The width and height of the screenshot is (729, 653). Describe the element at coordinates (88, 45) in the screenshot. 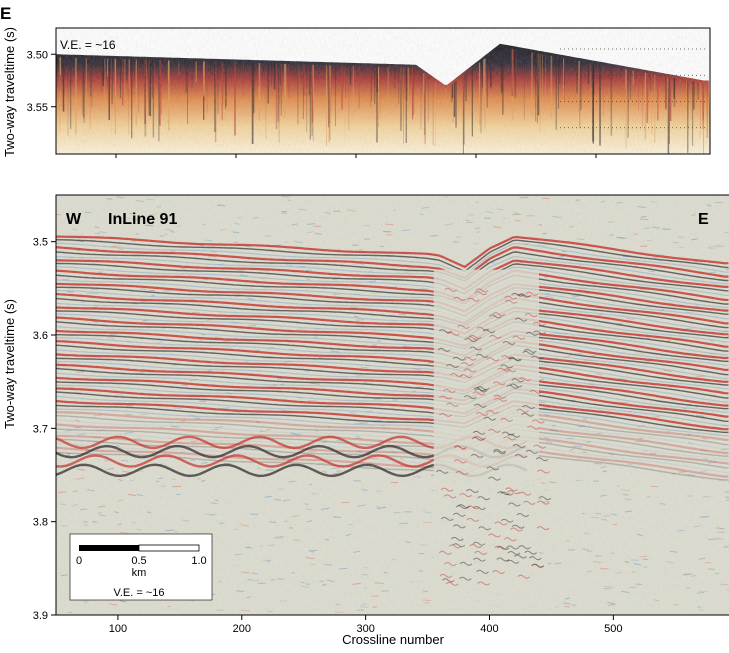

I see `top-ve-label: V.E. = ~16` at that location.